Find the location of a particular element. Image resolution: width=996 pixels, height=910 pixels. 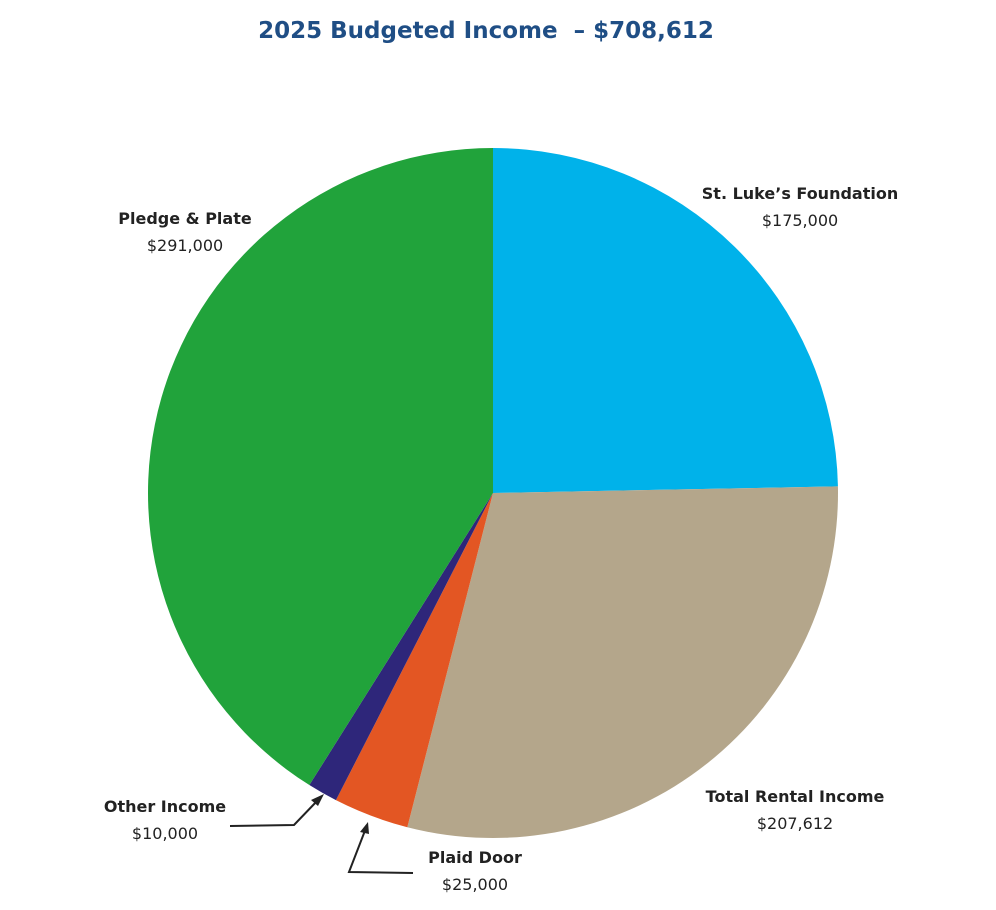

slice-value: $175,000 is located at coordinates (800, 220).